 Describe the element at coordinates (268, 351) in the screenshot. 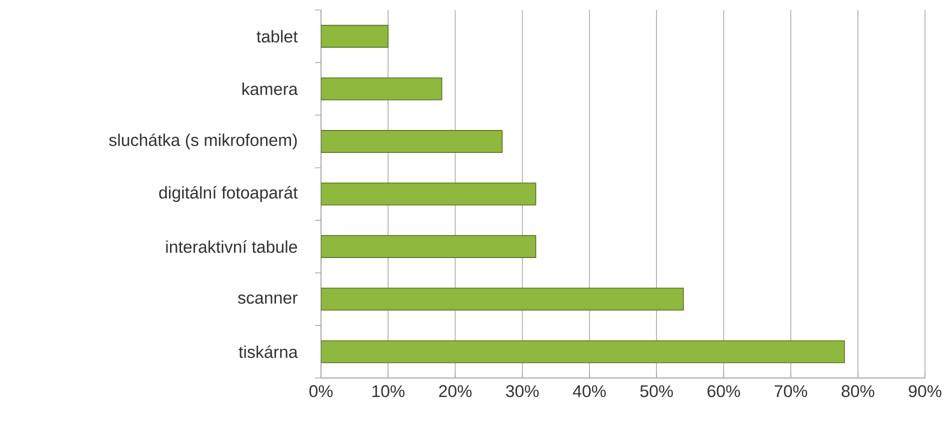

I see `y-tick-label: tiskárna` at that location.